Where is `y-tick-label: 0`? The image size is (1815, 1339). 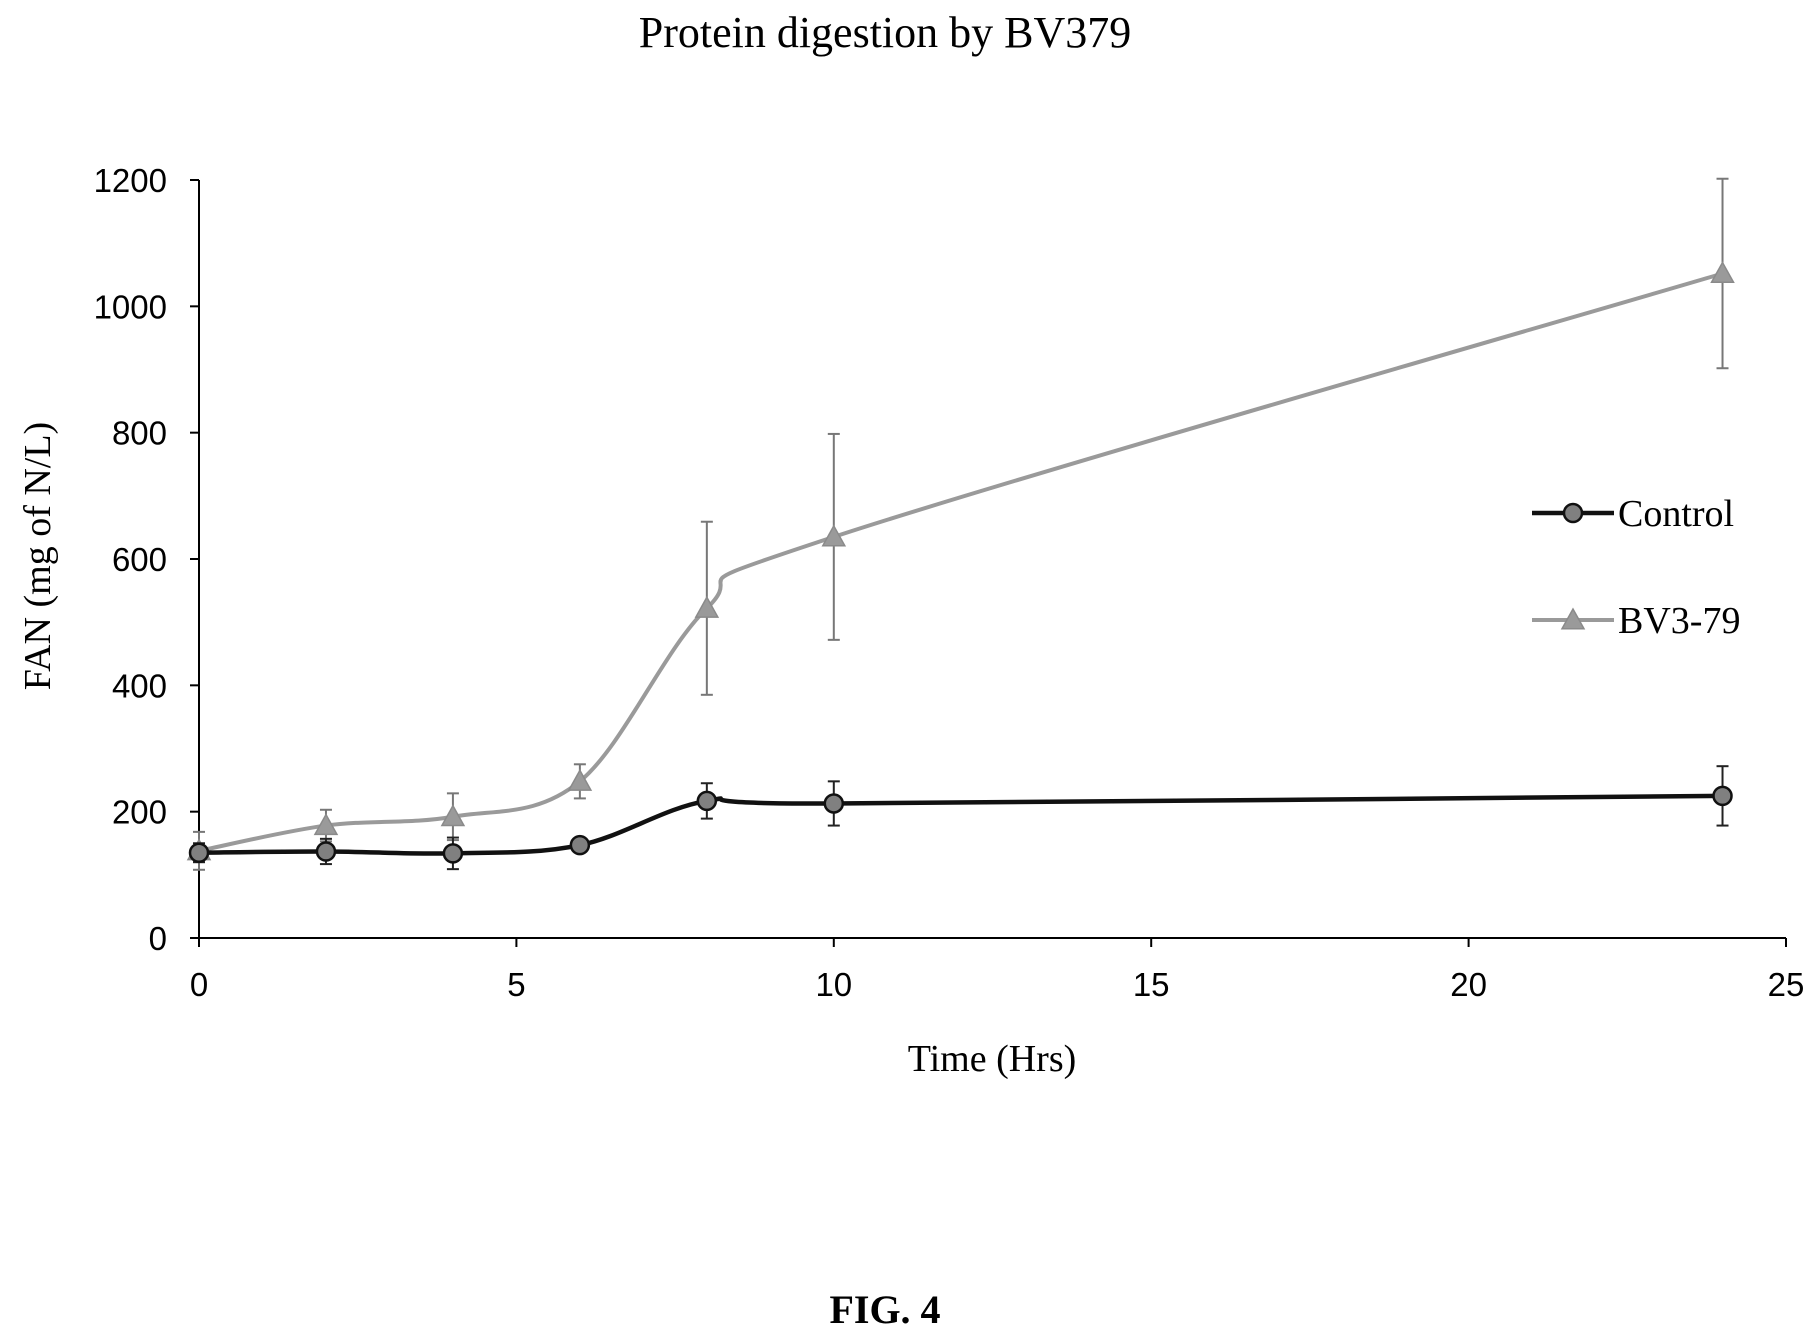 y-tick-label: 0 is located at coordinates (158, 938).